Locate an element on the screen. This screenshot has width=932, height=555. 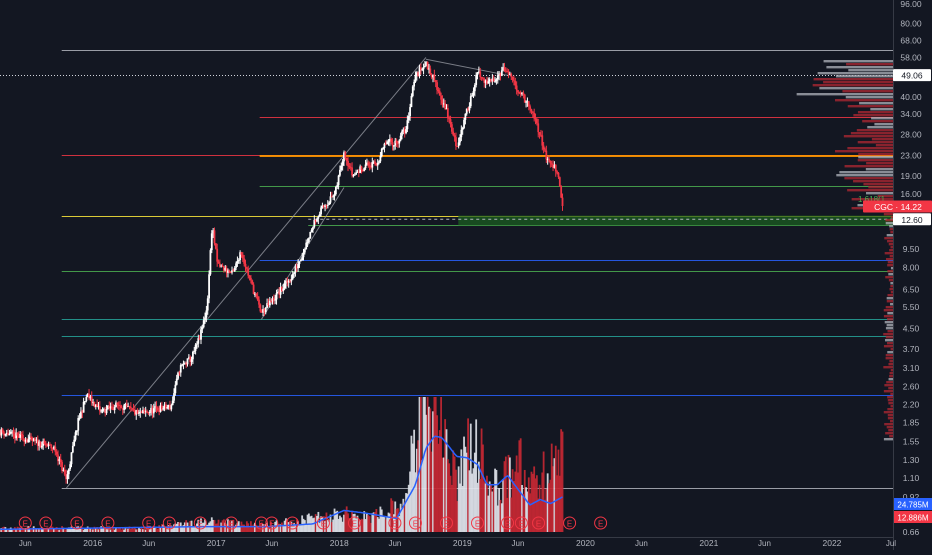
earnings-marker-label: E is located at coordinates (261, 524).